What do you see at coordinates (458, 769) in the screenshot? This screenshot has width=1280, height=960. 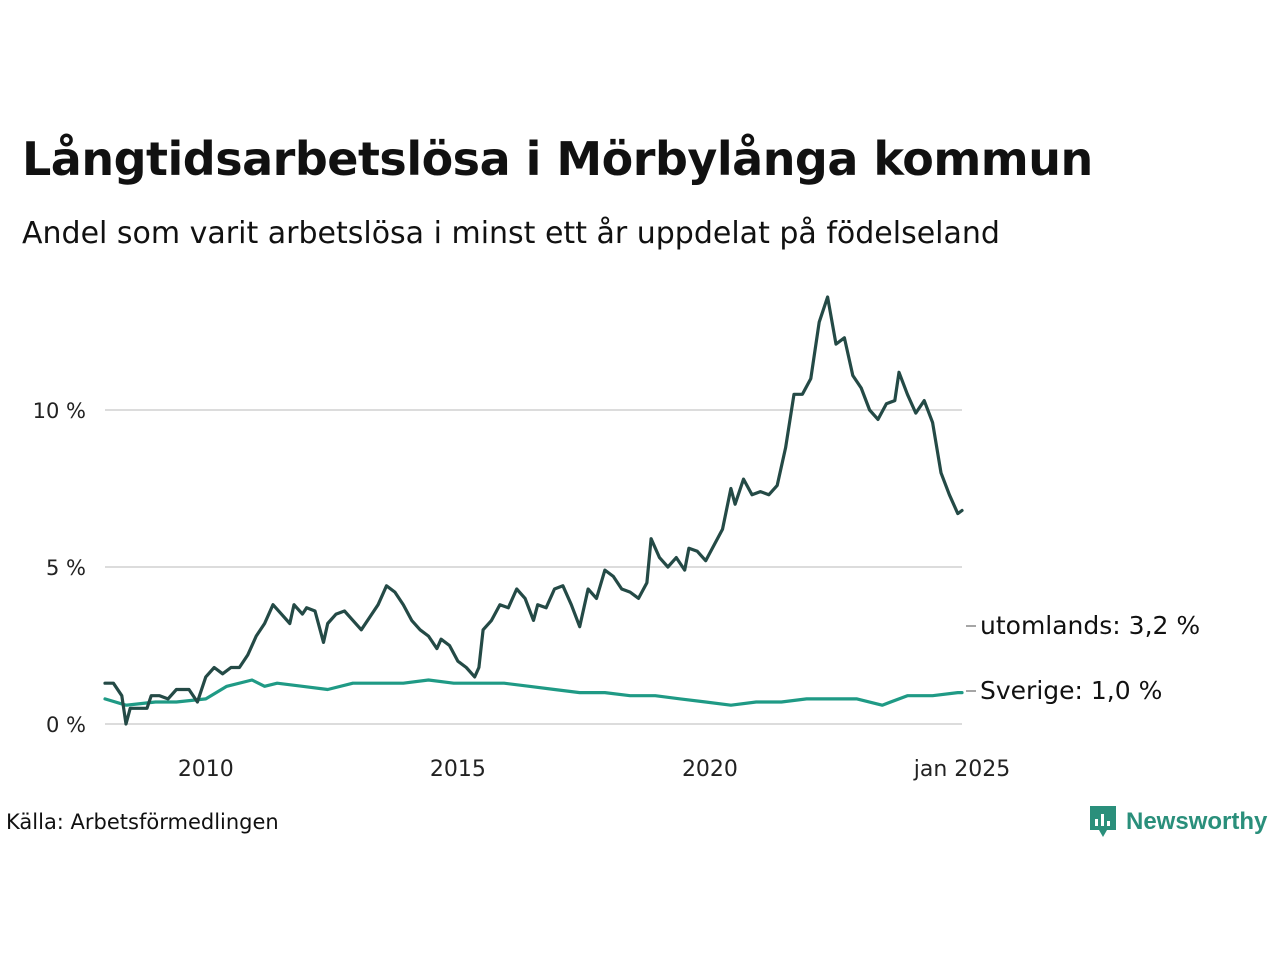 I see `x-tick-label: 2015` at bounding box center [458, 769].